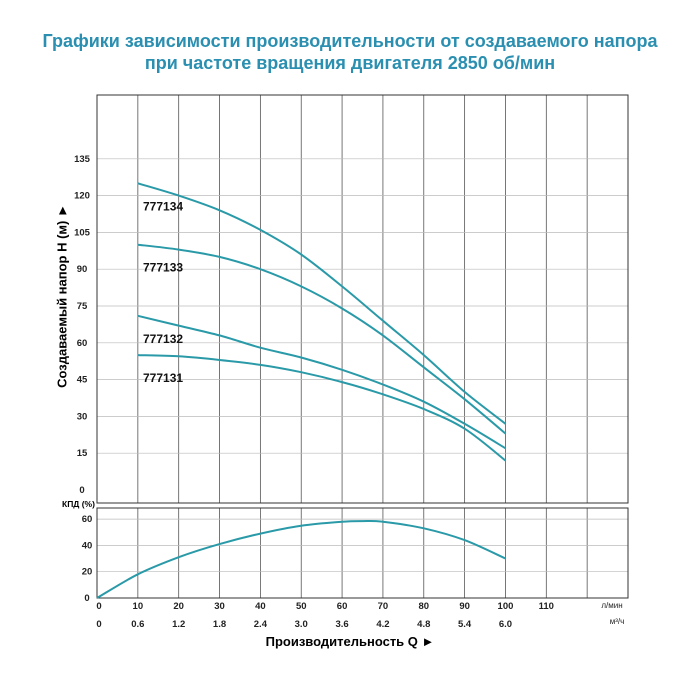  I want to click on flow-m3h-tick-label: 5.4, so click(465, 624).